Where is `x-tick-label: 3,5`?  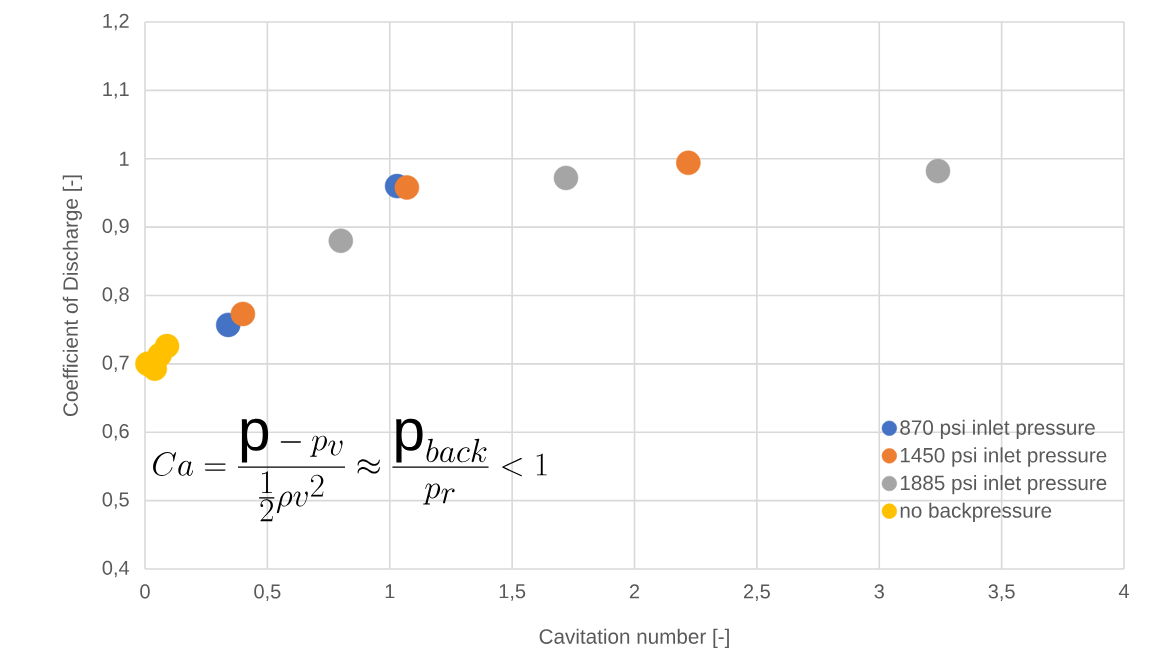 x-tick-label: 3,5 is located at coordinates (1001, 592).